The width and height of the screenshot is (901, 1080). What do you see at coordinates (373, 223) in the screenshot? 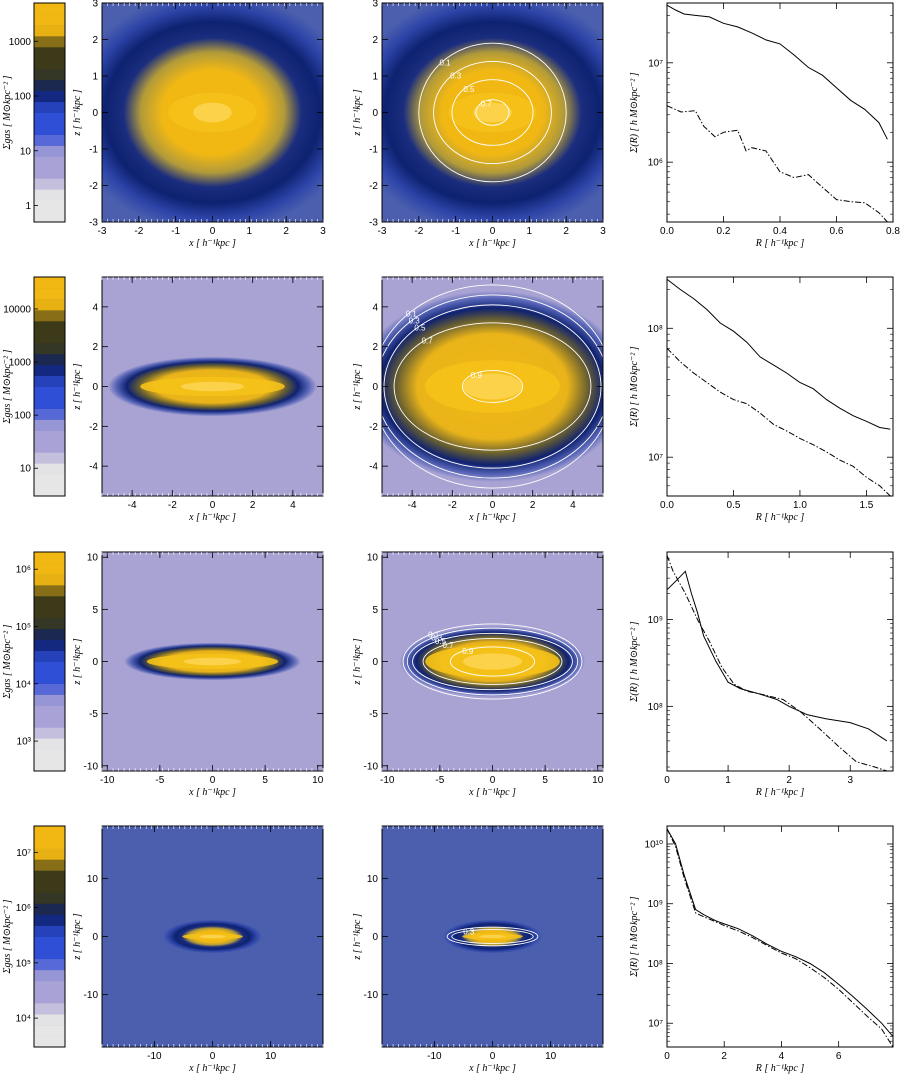
I see `y-tick-label: -3` at bounding box center [373, 223].